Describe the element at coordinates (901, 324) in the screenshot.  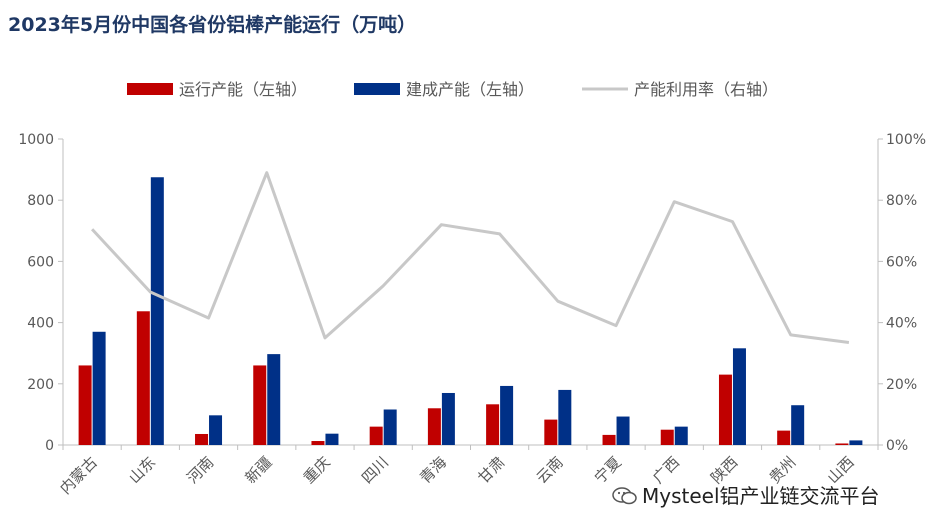
I see `right-tick-label: 40%` at that location.